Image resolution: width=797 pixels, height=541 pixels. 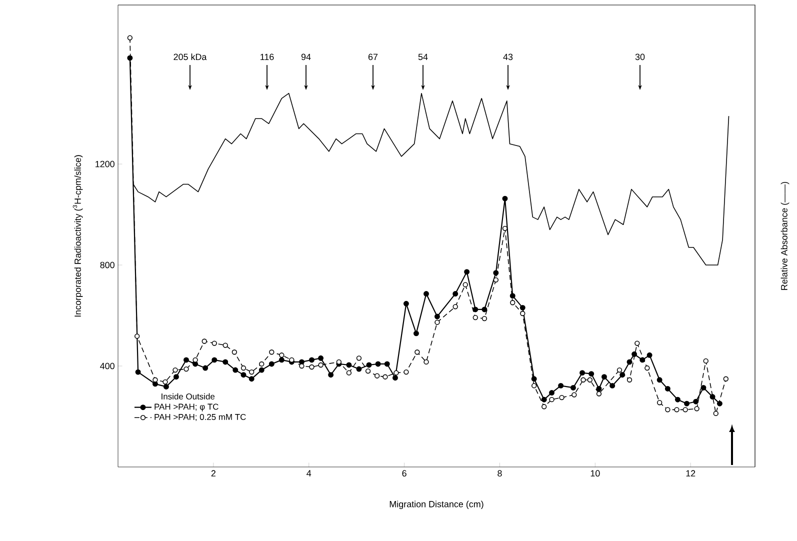 I want to click on annotation: 116, so click(x=267, y=57).